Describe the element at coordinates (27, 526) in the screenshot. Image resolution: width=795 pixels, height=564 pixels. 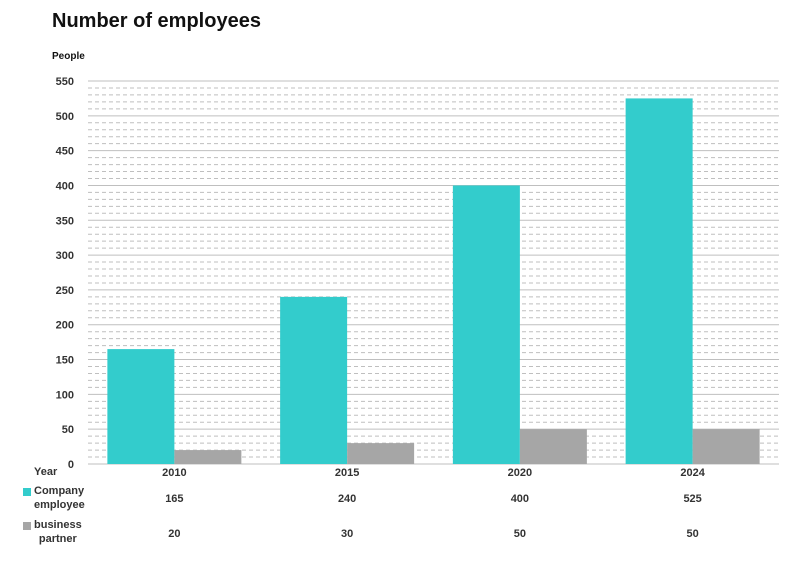
I see `legend-swatch-business-partner` at that location.